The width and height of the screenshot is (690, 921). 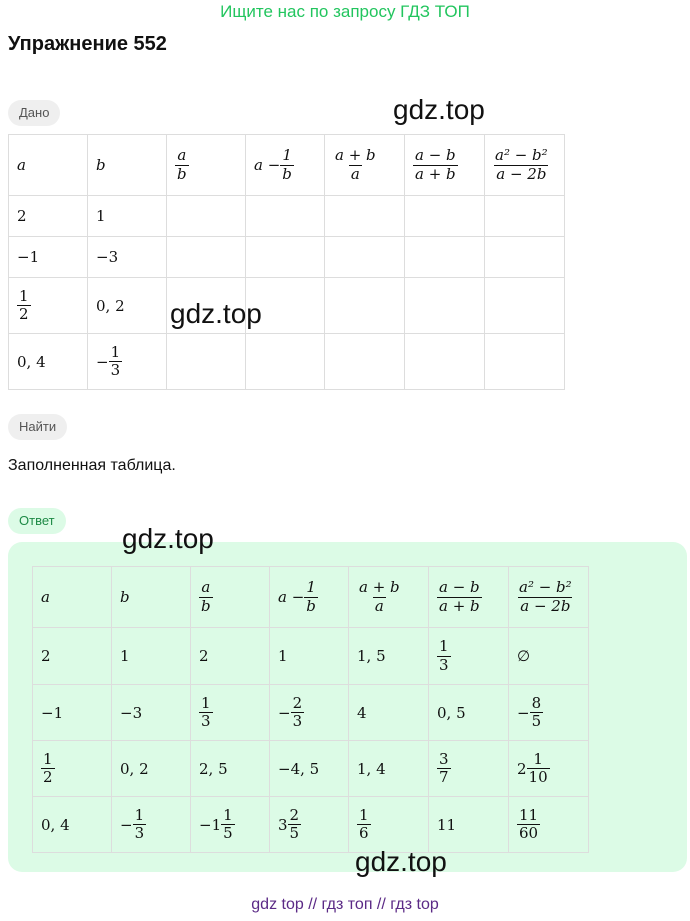 I want to click on given-label: Дано, so click(x=34, y=113).